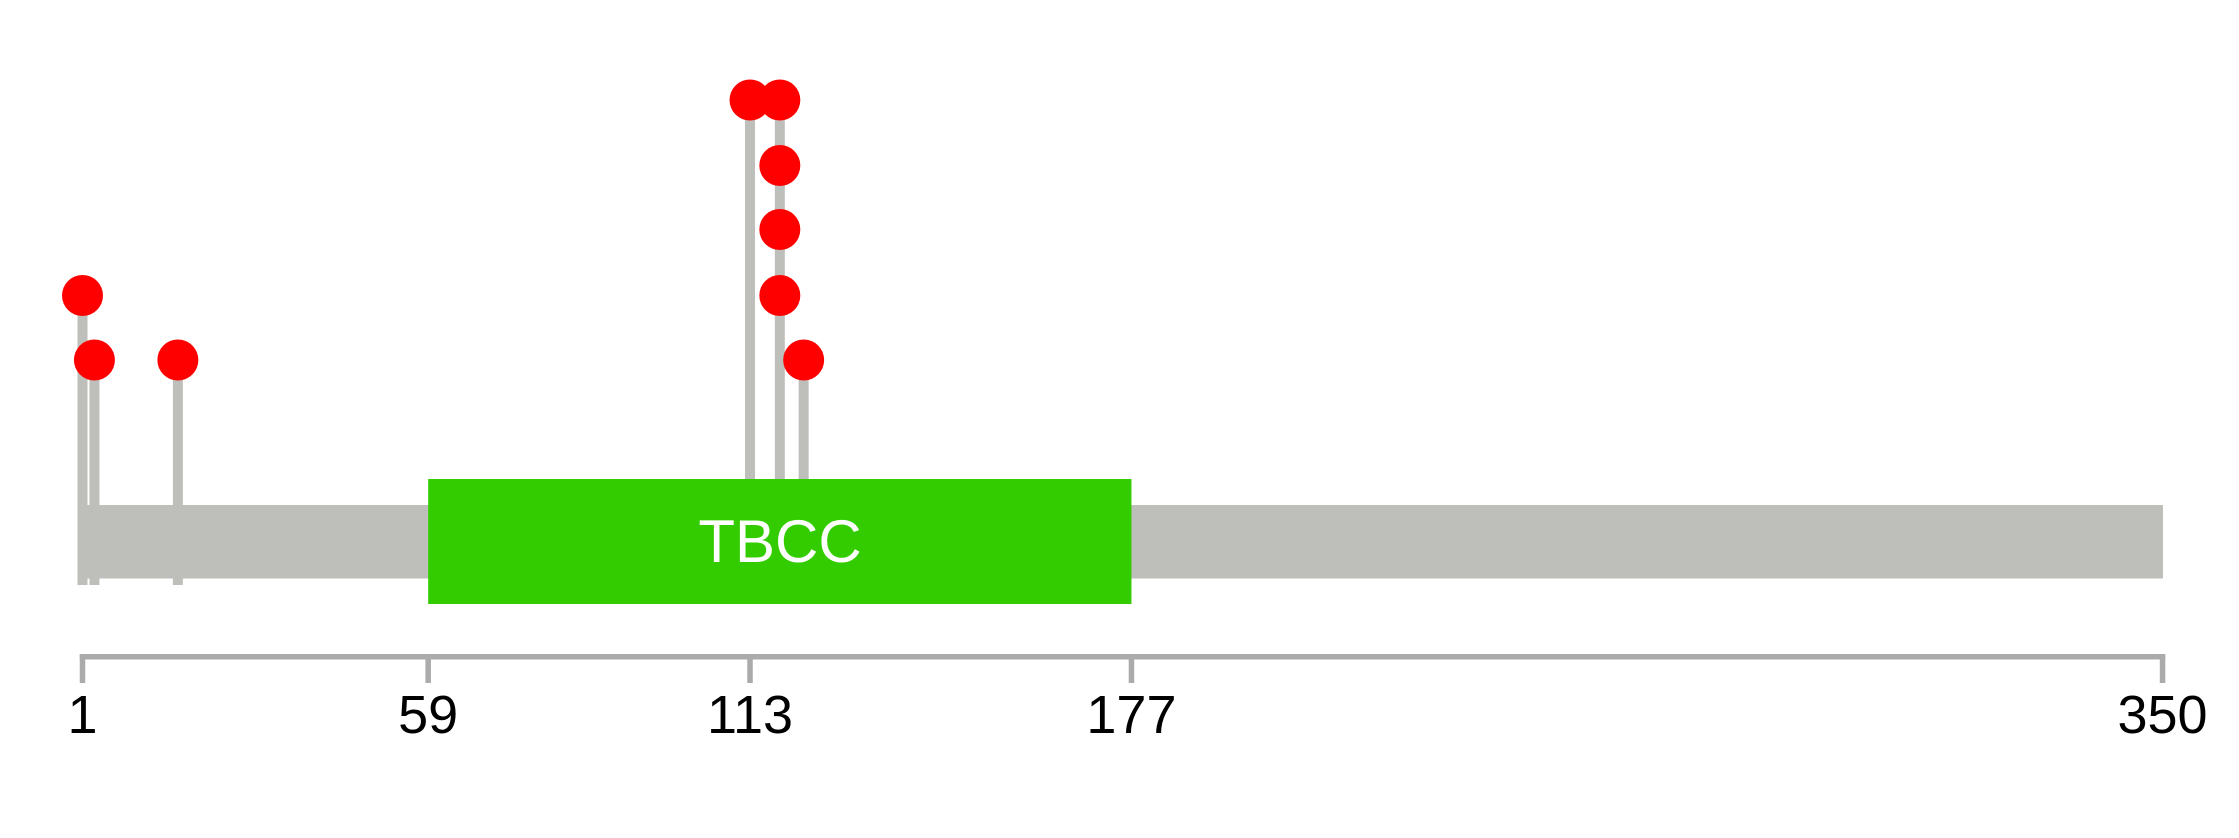  What do you see at coordinates (428, 715) in the screenshot?
I see `x-axis-tick-label: 59` at bounding box center [428, 715].